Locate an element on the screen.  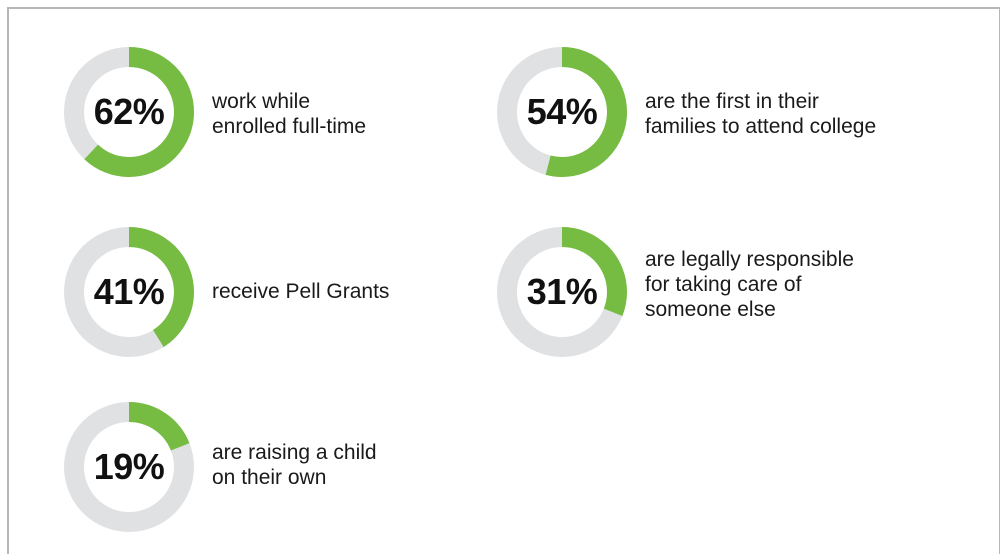
stat-single-parent: 19% are raising a child on their own is located at coordinates (279, 472).